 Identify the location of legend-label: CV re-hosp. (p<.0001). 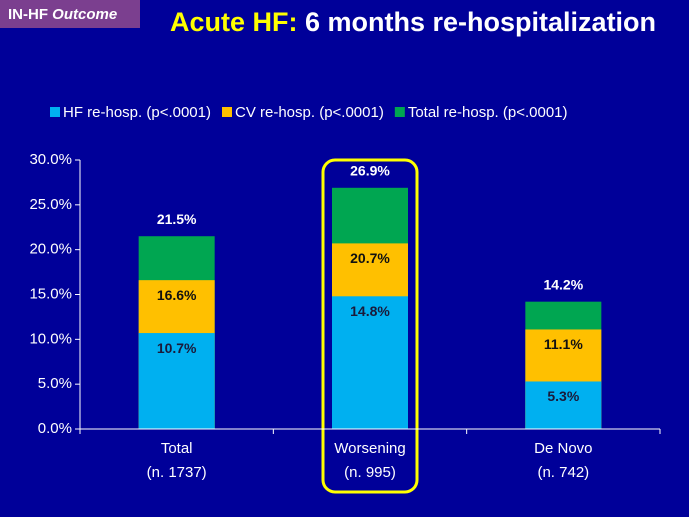
(309, 112).